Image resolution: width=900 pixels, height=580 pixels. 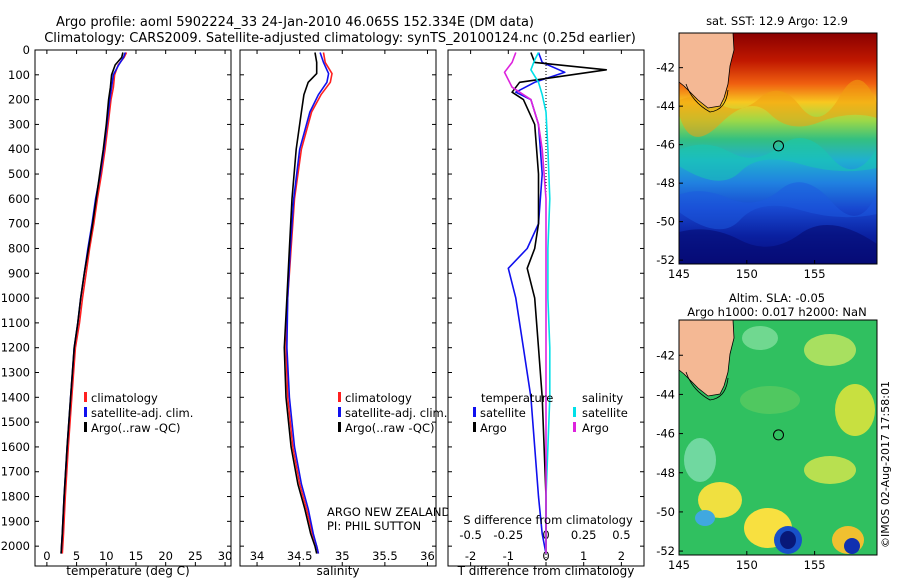 I want to click on x-tick-label: -1, so click(x=508, y=556).